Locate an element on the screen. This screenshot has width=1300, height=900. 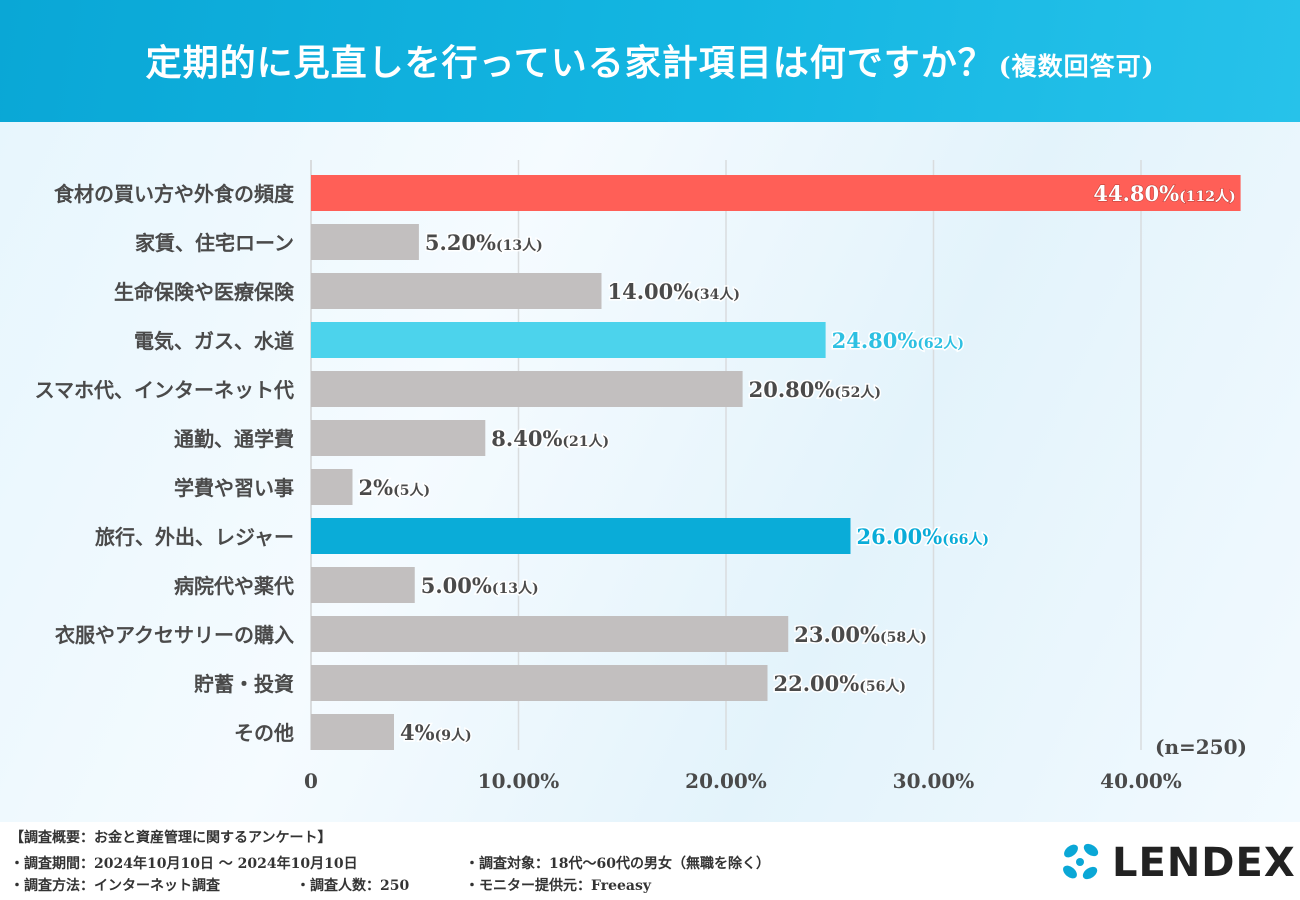
value-label: 4%(9人) is located at coordinates (436, 732).